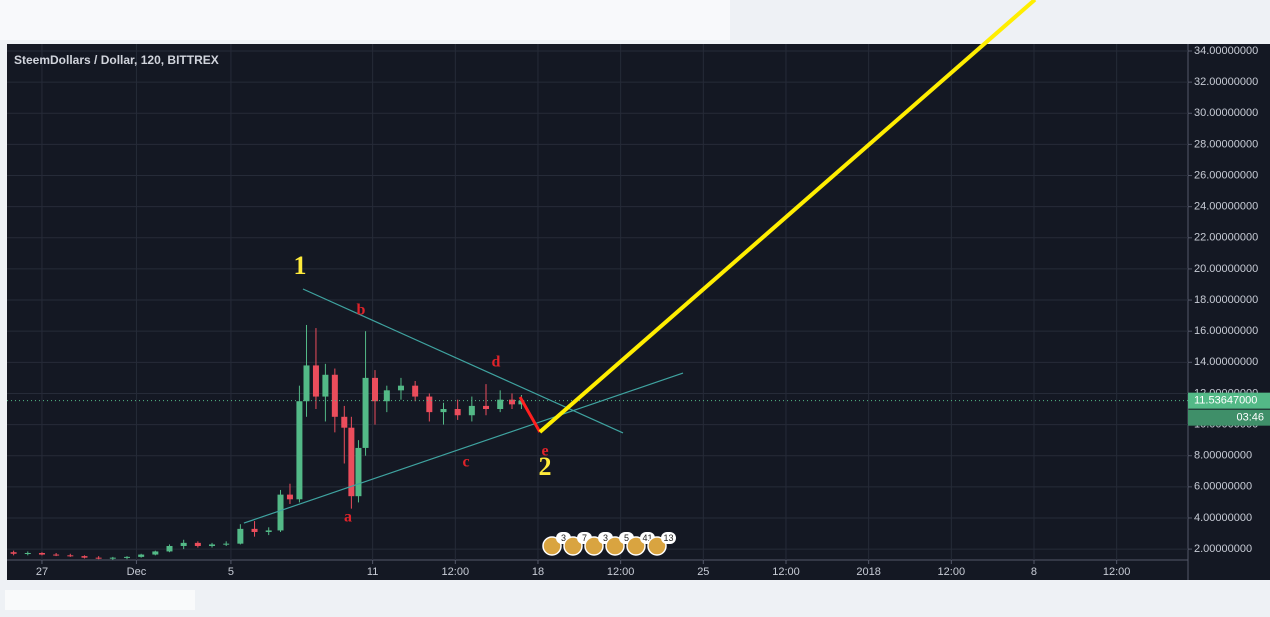 This screenshot has width=1270, height=617. Describe the element at coordinates (1226, 207) in the screenshot. I see `y-tick-label: 24.00000000` at that location.